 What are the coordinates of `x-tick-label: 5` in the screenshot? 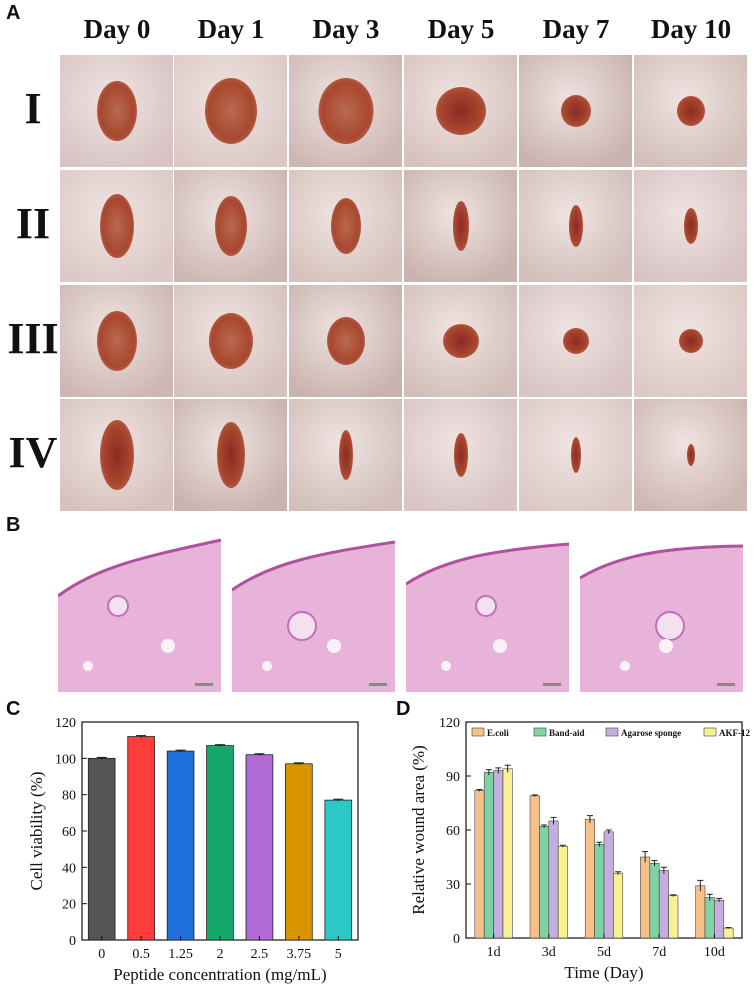 It's located at (338, 954).